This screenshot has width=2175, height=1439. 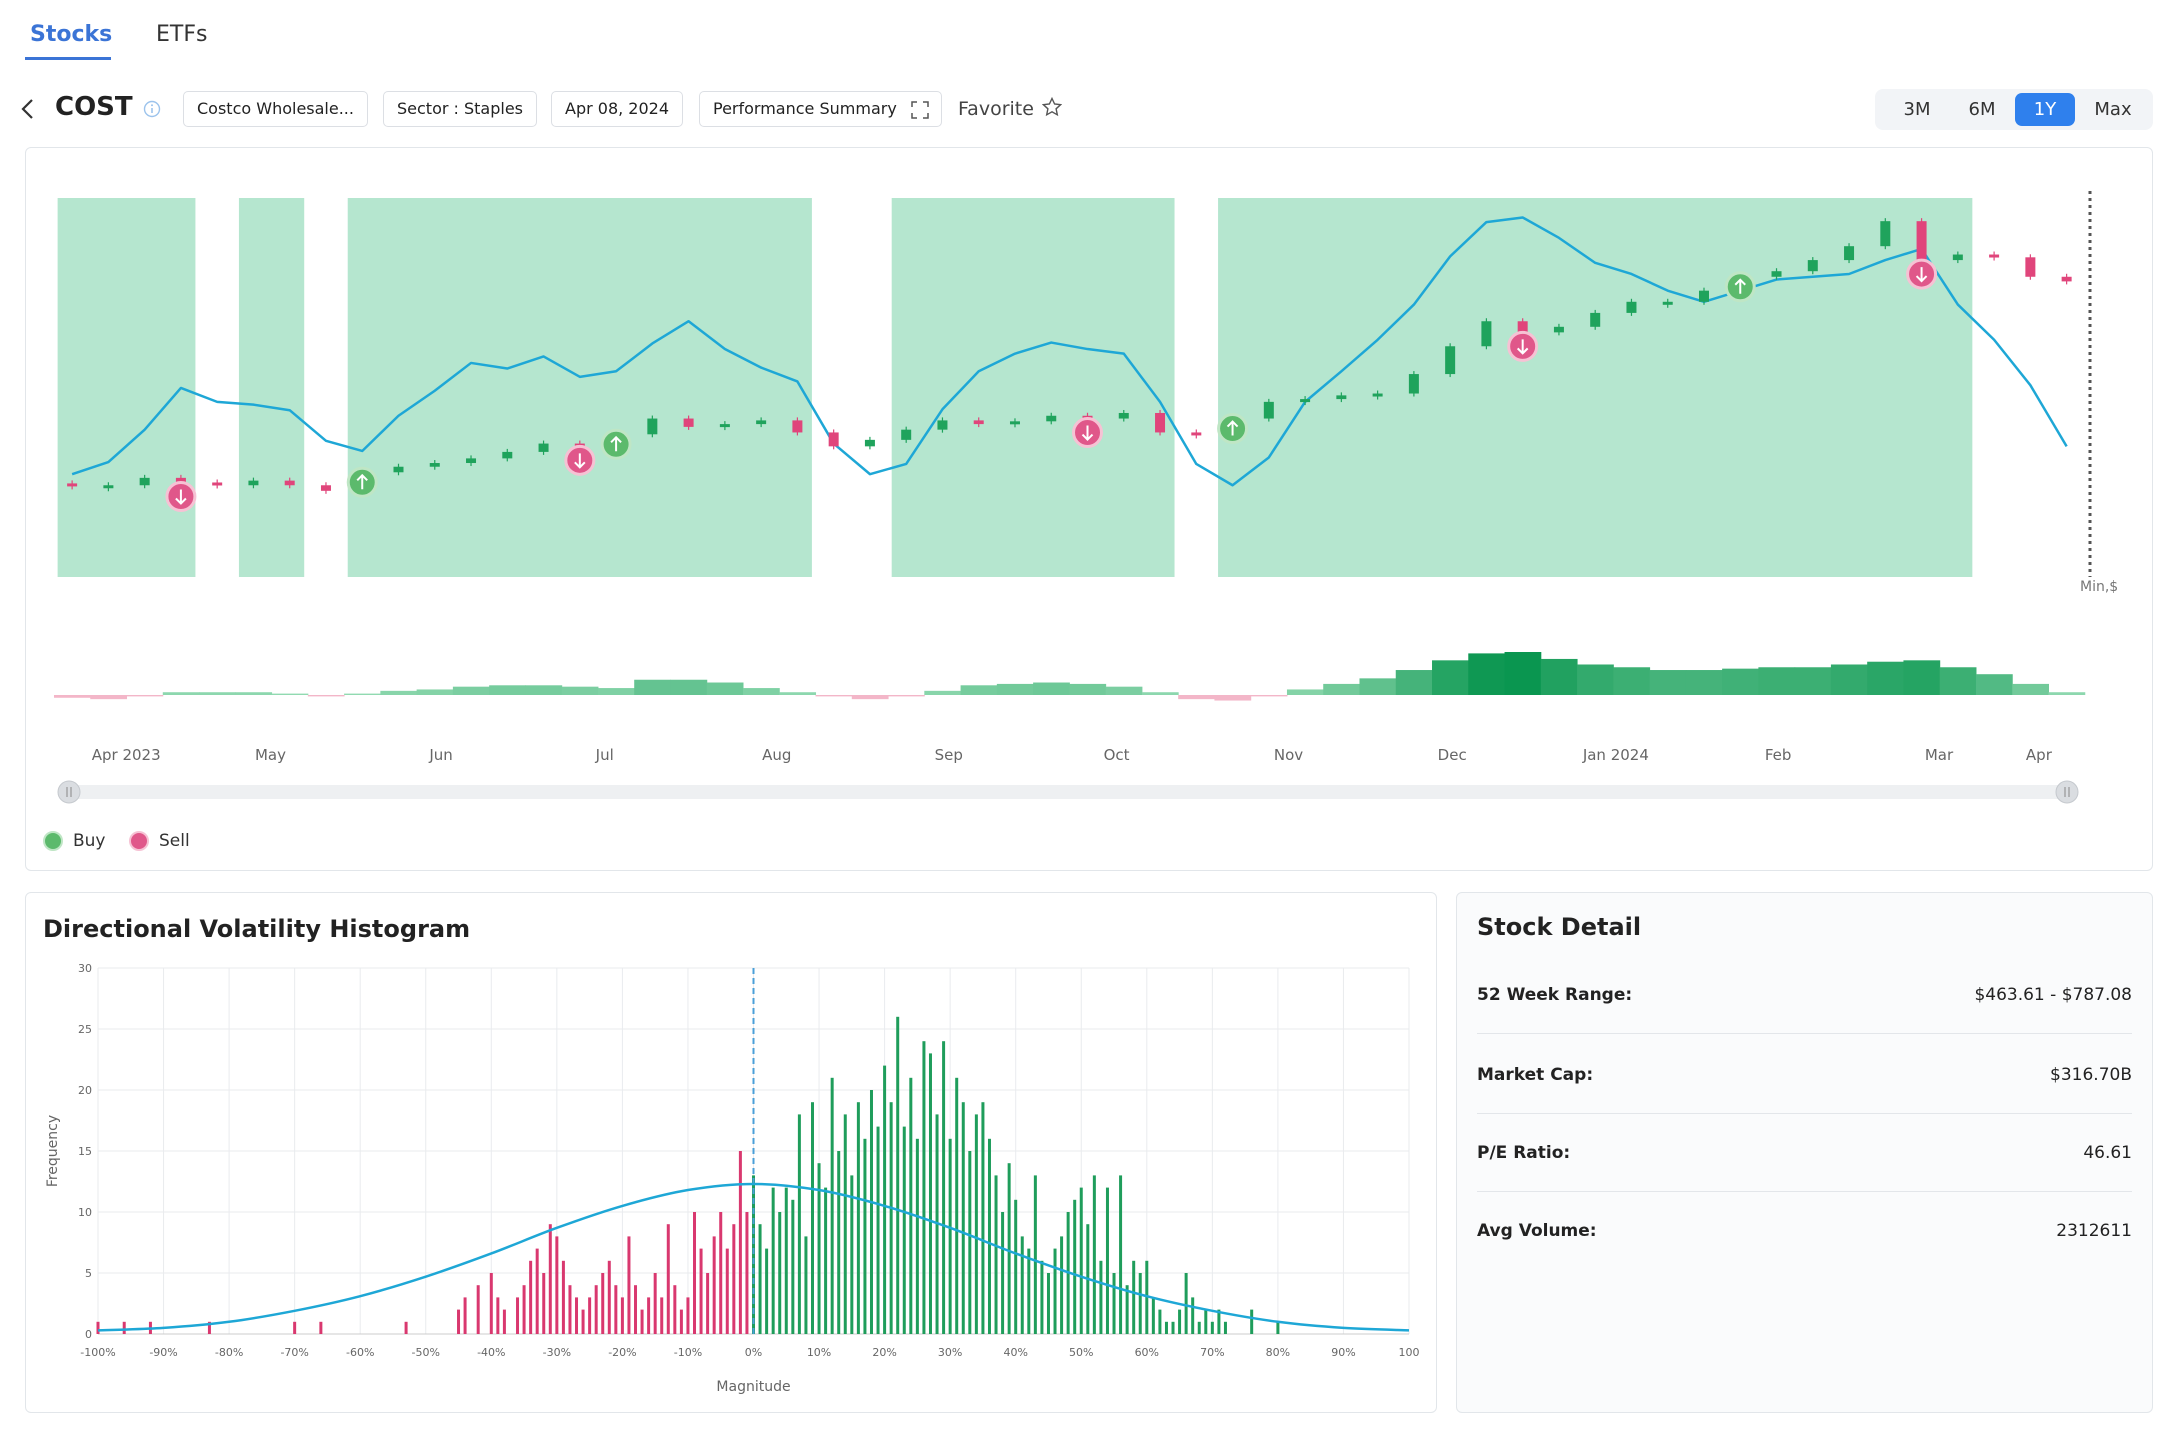 I want to click on detail-label: 52 Week Range:, so click(x=1555, y=995).